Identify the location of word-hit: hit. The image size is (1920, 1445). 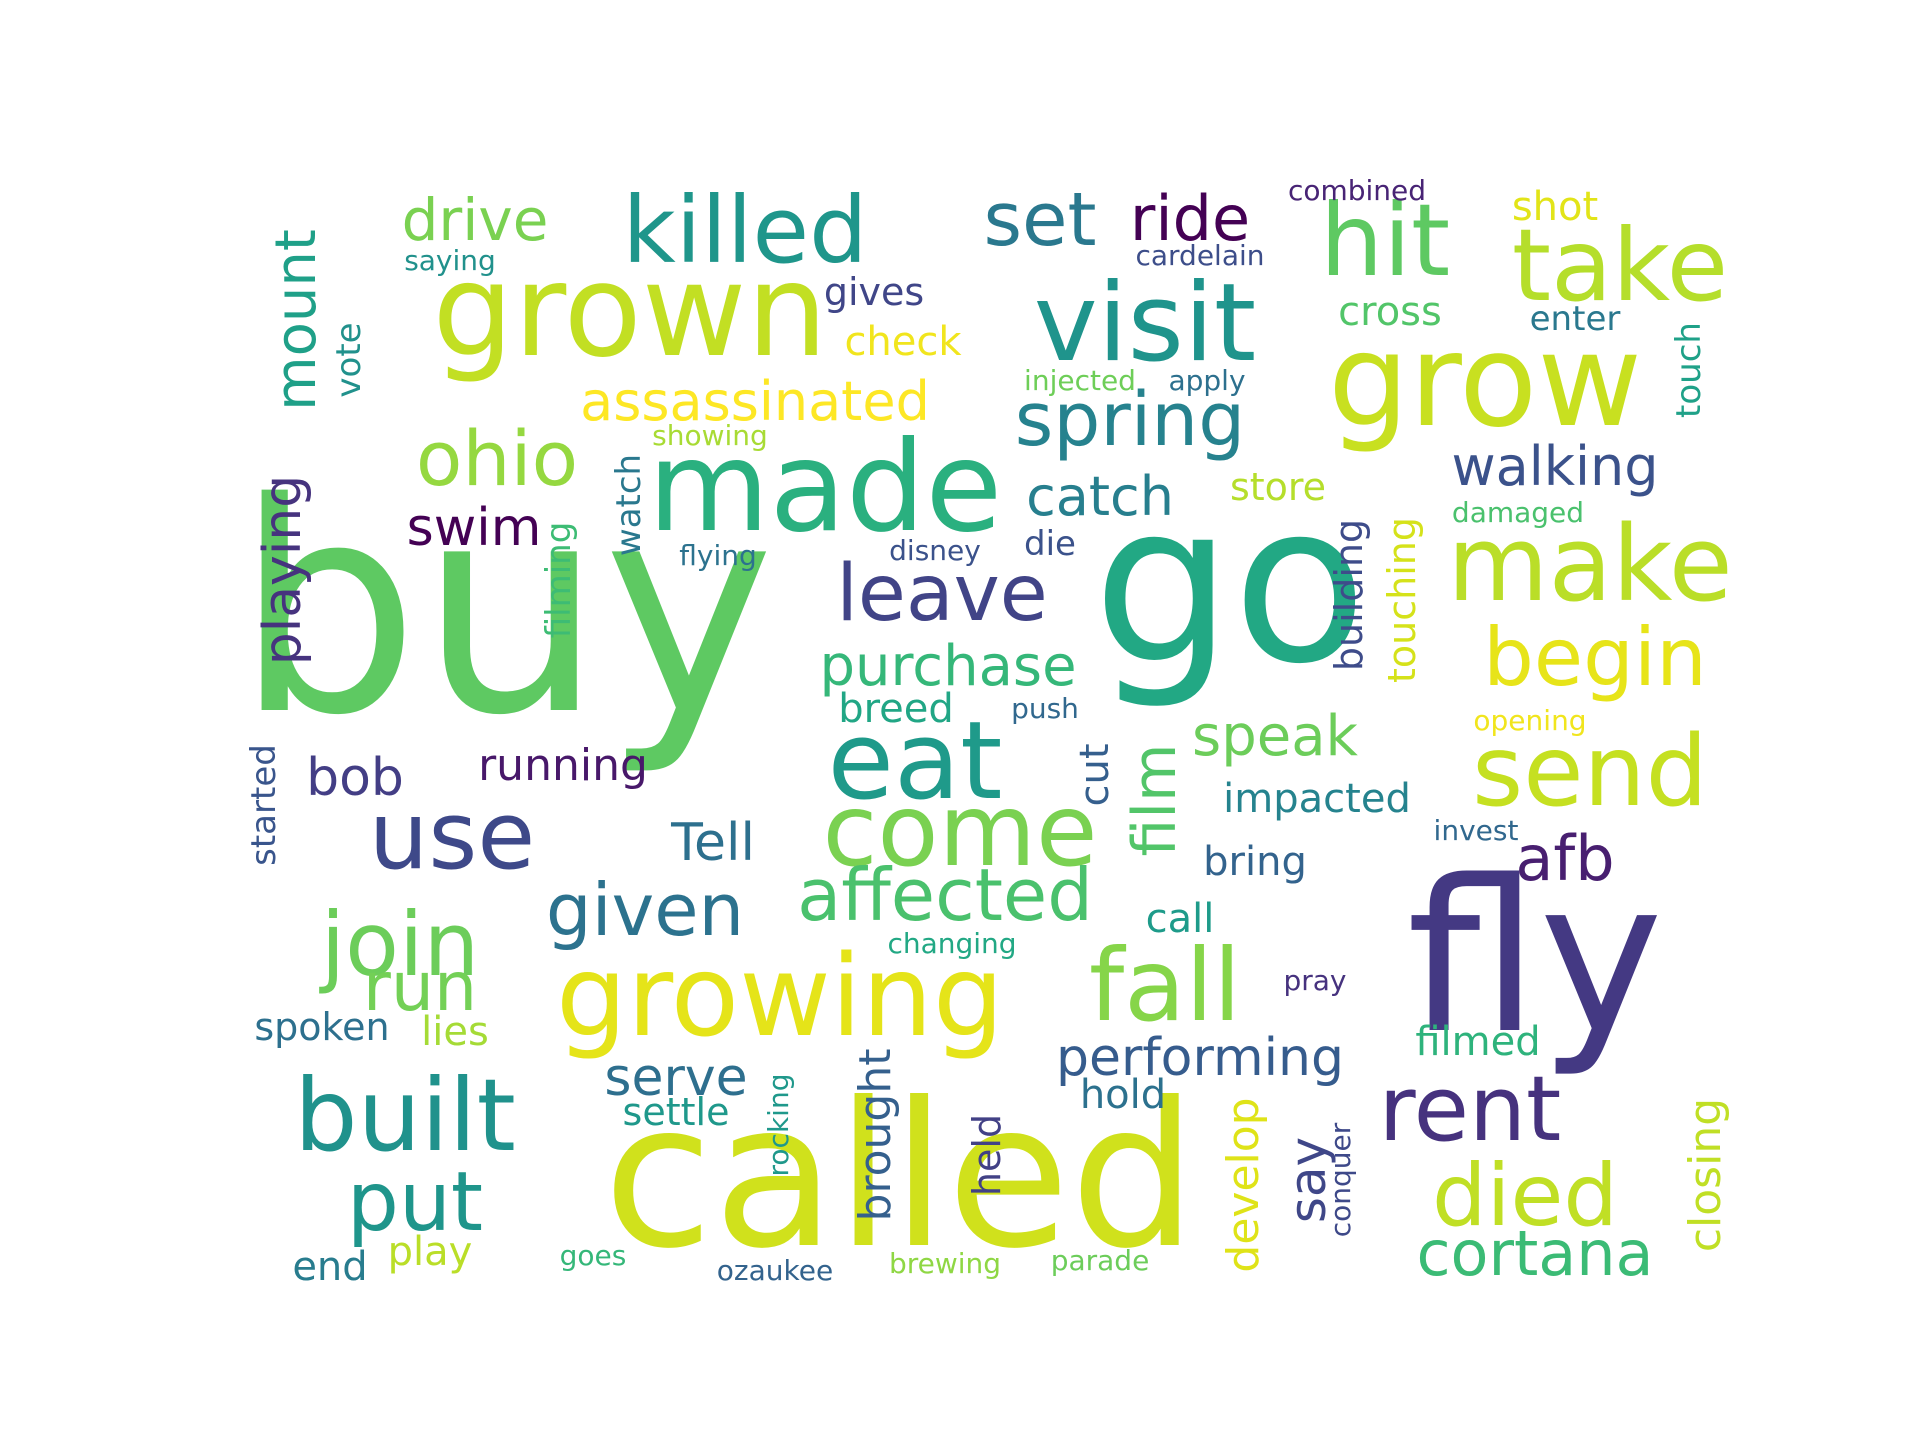
(1385, 240).